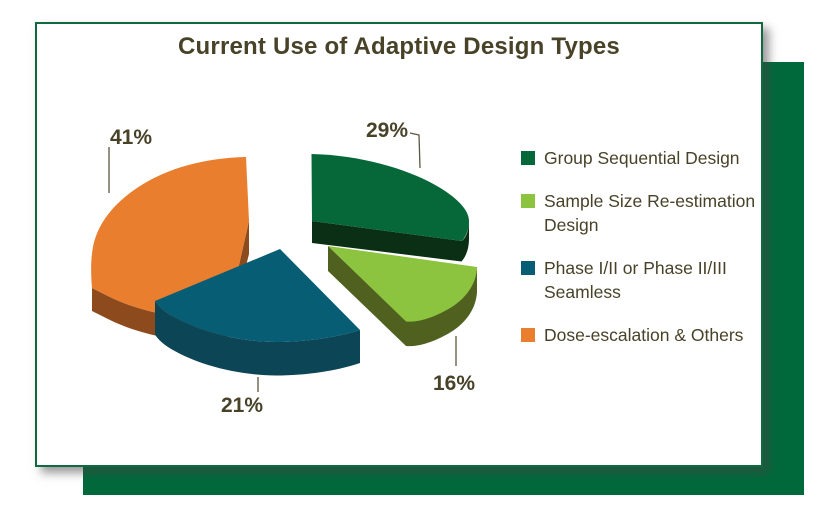 Image resolution: width=835 pixels, height=523 pixels. I want to click on legend-item-group-sequential: Group Sequential Design, so click(640, 158).